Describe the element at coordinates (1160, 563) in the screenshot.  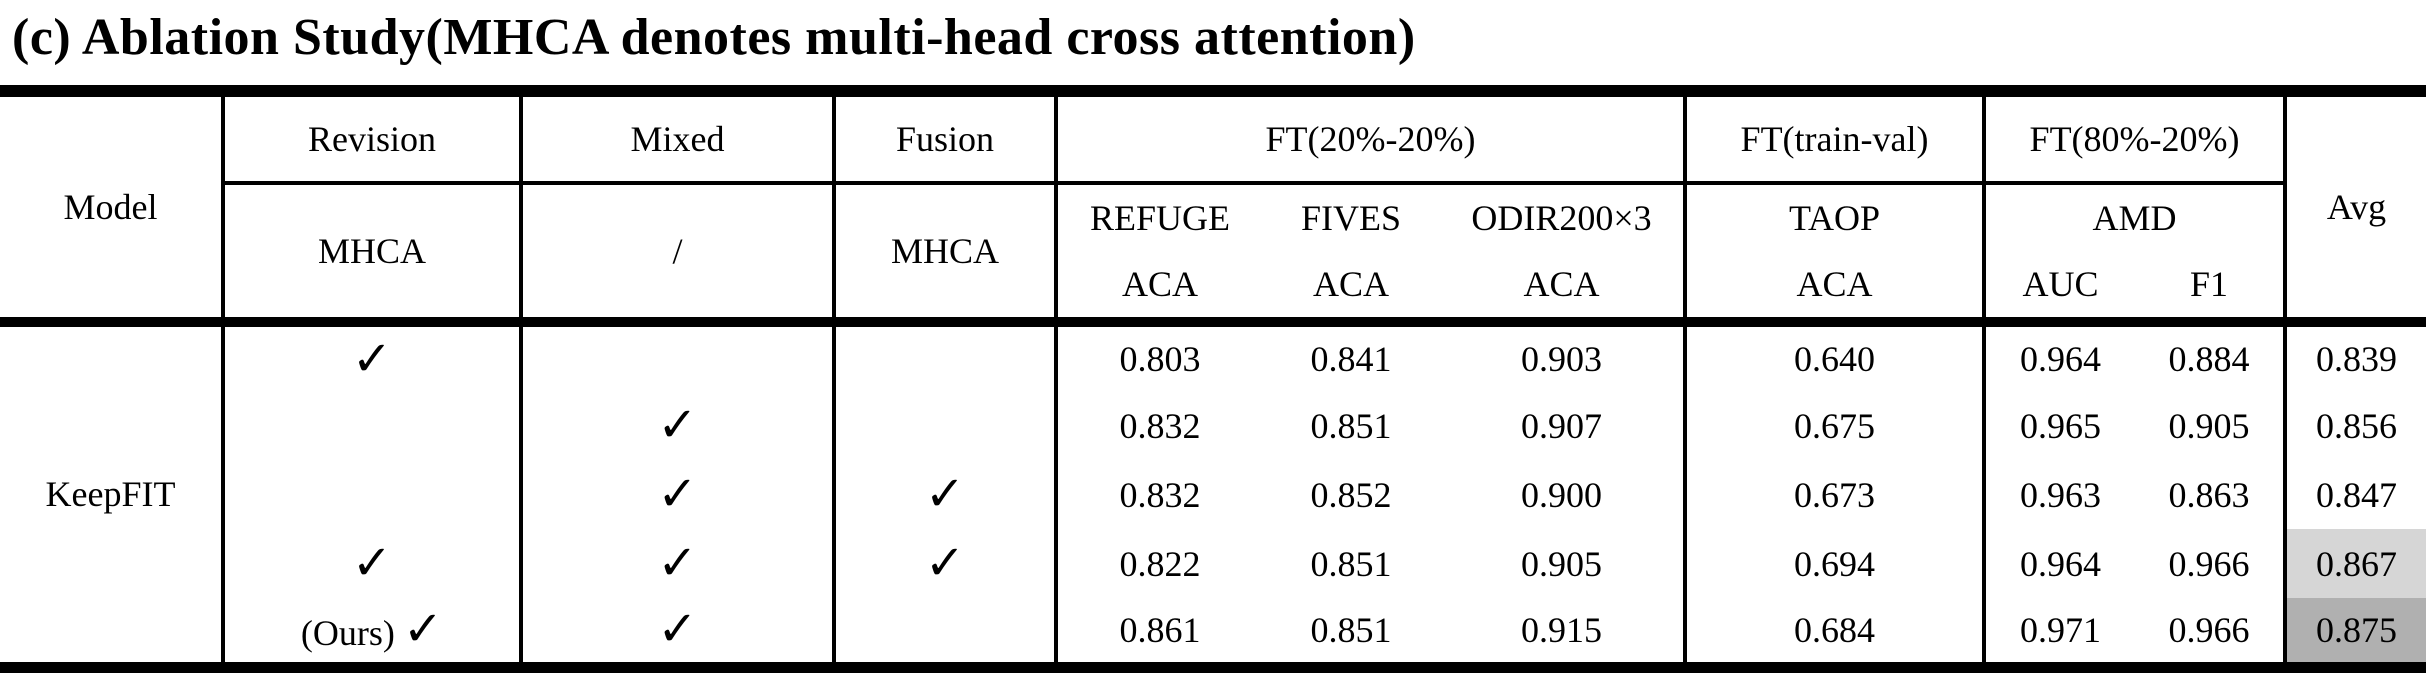
I see `refuge-aca-value: 0.822` at that location.